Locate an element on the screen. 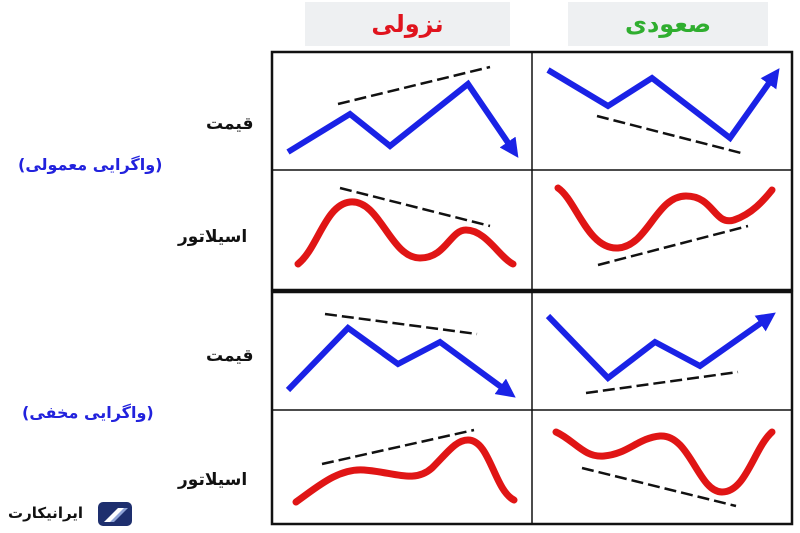 The width and height of the screenshot is (800, 533). logo: ایرانیکارت is located at coordinates (71, 515).